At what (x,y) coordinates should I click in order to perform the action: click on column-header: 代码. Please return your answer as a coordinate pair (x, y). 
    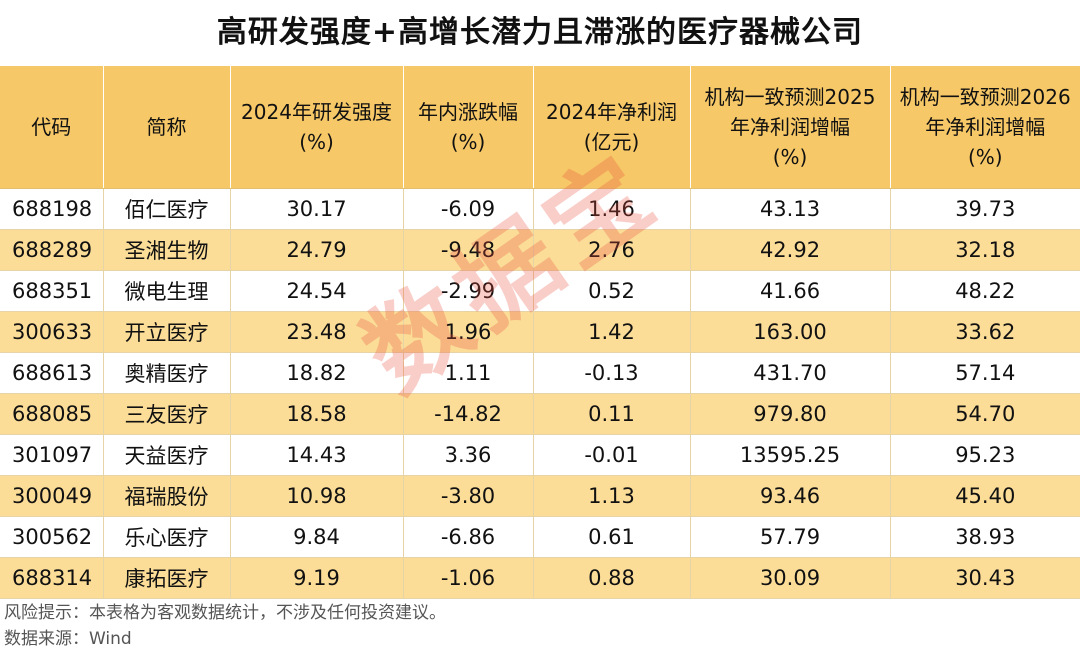
    Looking at the image, I should click on (52, 127).